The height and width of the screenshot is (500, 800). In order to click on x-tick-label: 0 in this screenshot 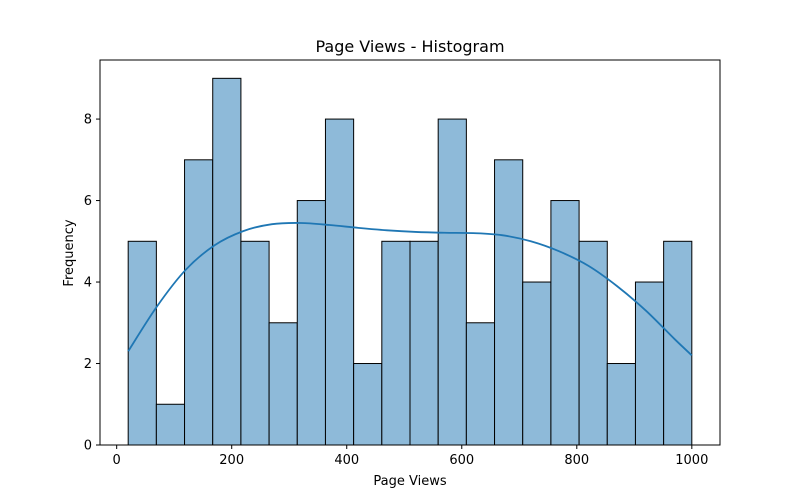, I will do `click(117, 460)`.